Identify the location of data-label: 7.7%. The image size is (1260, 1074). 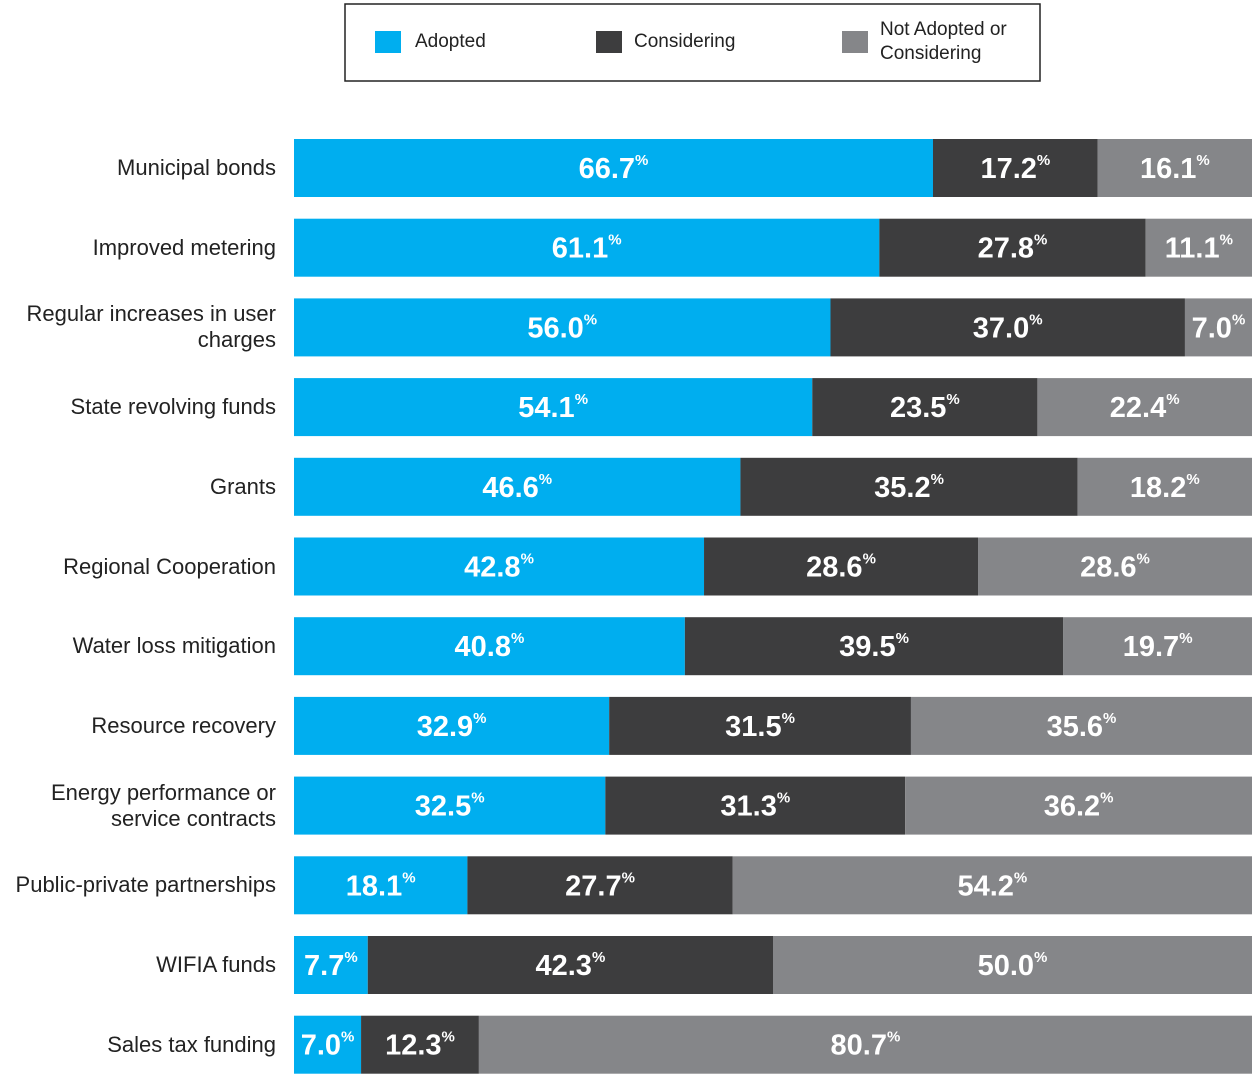
(331, 966).